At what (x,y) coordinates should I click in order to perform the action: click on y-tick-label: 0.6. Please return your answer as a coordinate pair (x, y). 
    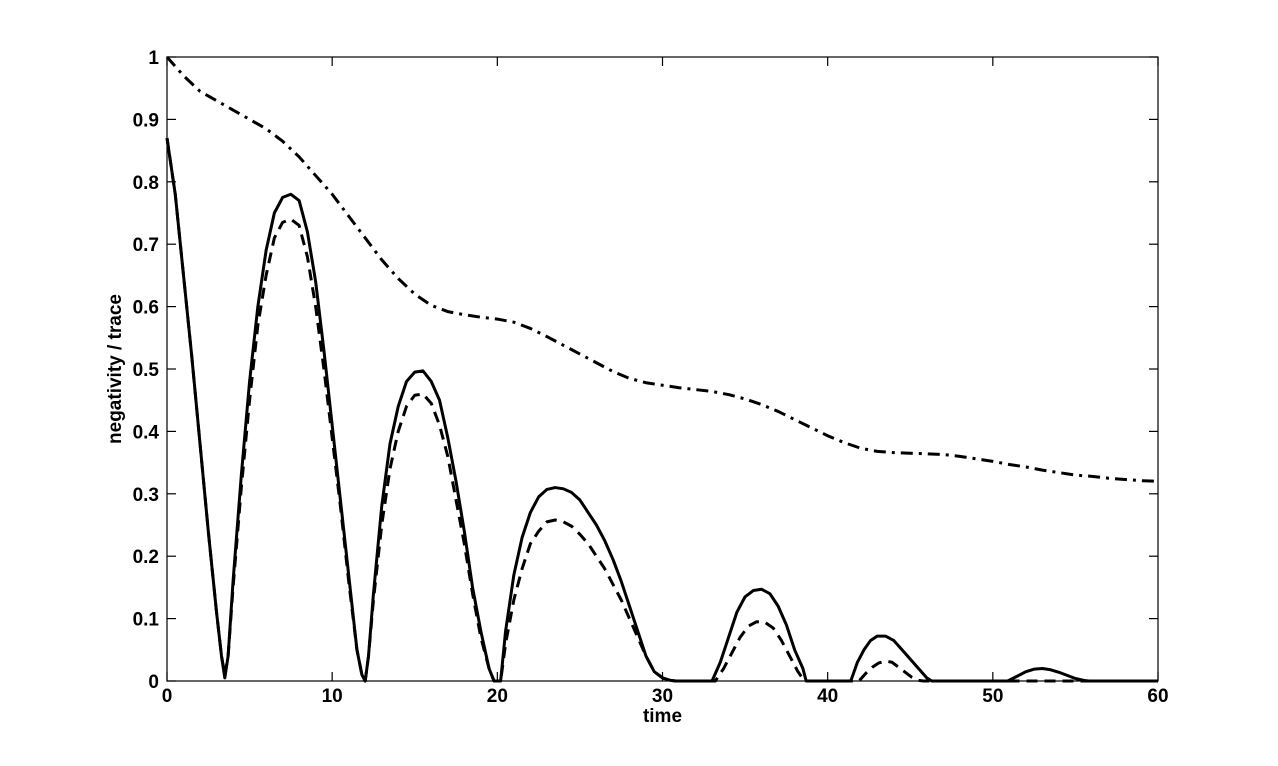
    Looking at the image, I should click on (146, 308).